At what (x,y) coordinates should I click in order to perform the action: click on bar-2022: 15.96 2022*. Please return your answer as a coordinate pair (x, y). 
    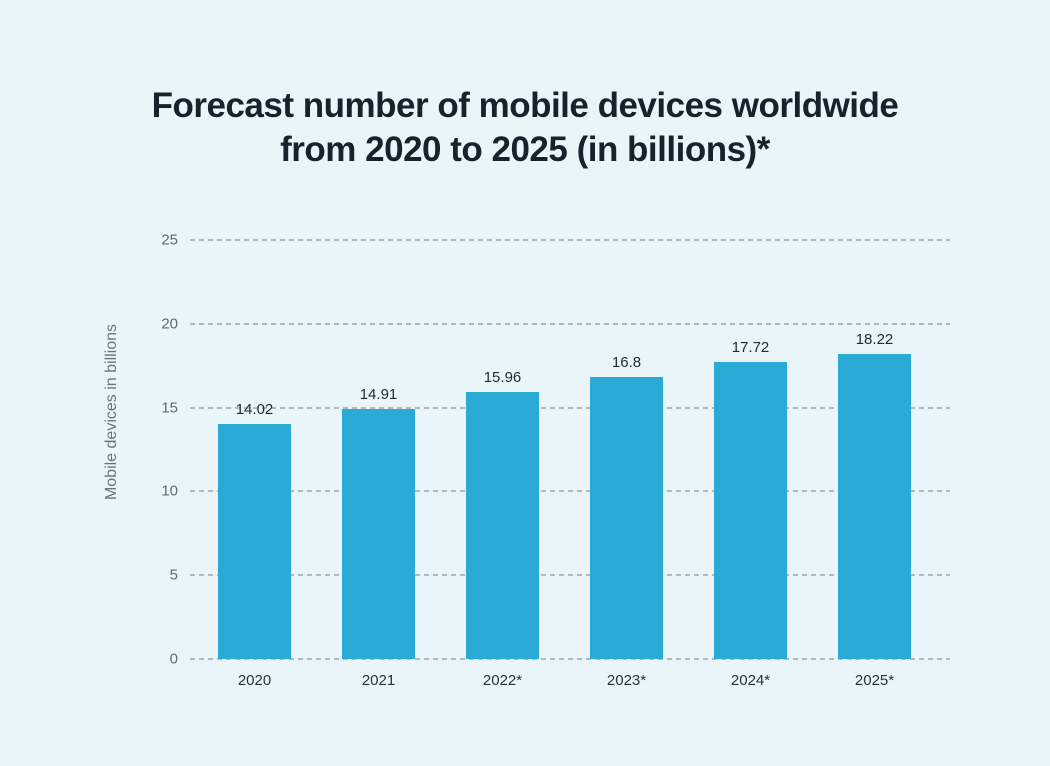
    Looking at the image, I should click on (502, 529).